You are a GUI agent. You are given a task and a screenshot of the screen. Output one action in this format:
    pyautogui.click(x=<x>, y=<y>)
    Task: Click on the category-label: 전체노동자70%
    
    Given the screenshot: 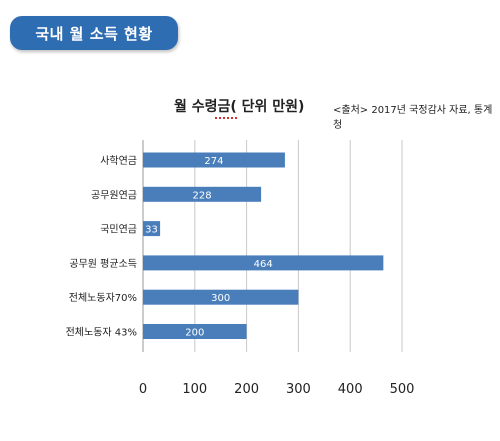 What is the action you would take?
    pyautogui.click(x=103, y=298)
    